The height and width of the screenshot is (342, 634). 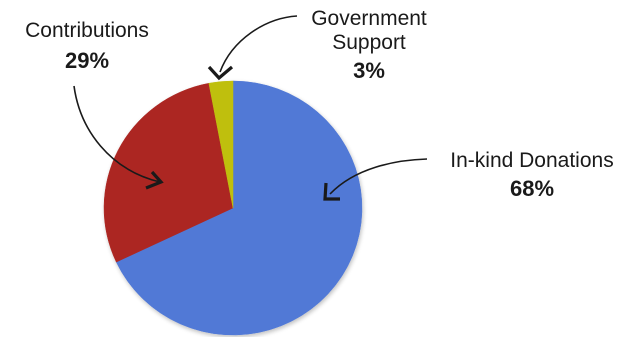 What do you see at coordinates (168, 172) in the screenshot?
I see `pie-slice-contributions` at bounding box center [168, 172].